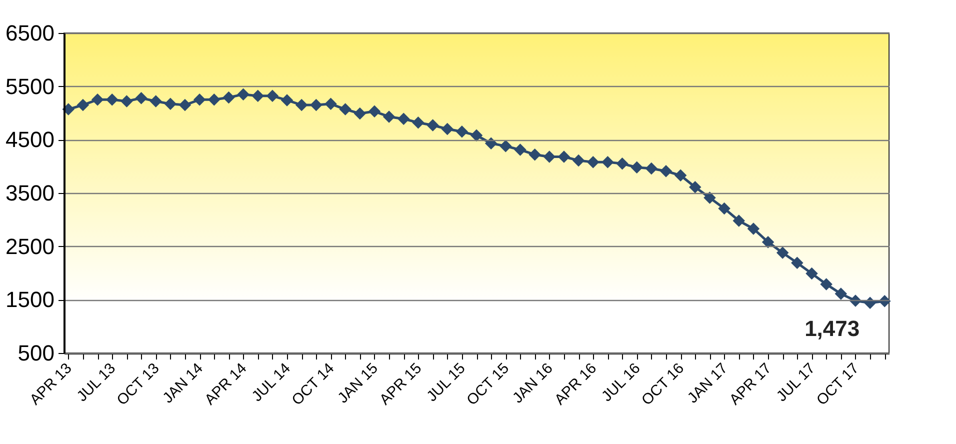 The width and height of the screenshot is (956, 444). Describe the element at coordinates (30, 139) in the screenshot. I see `y-tick-label: 4500` at that location.